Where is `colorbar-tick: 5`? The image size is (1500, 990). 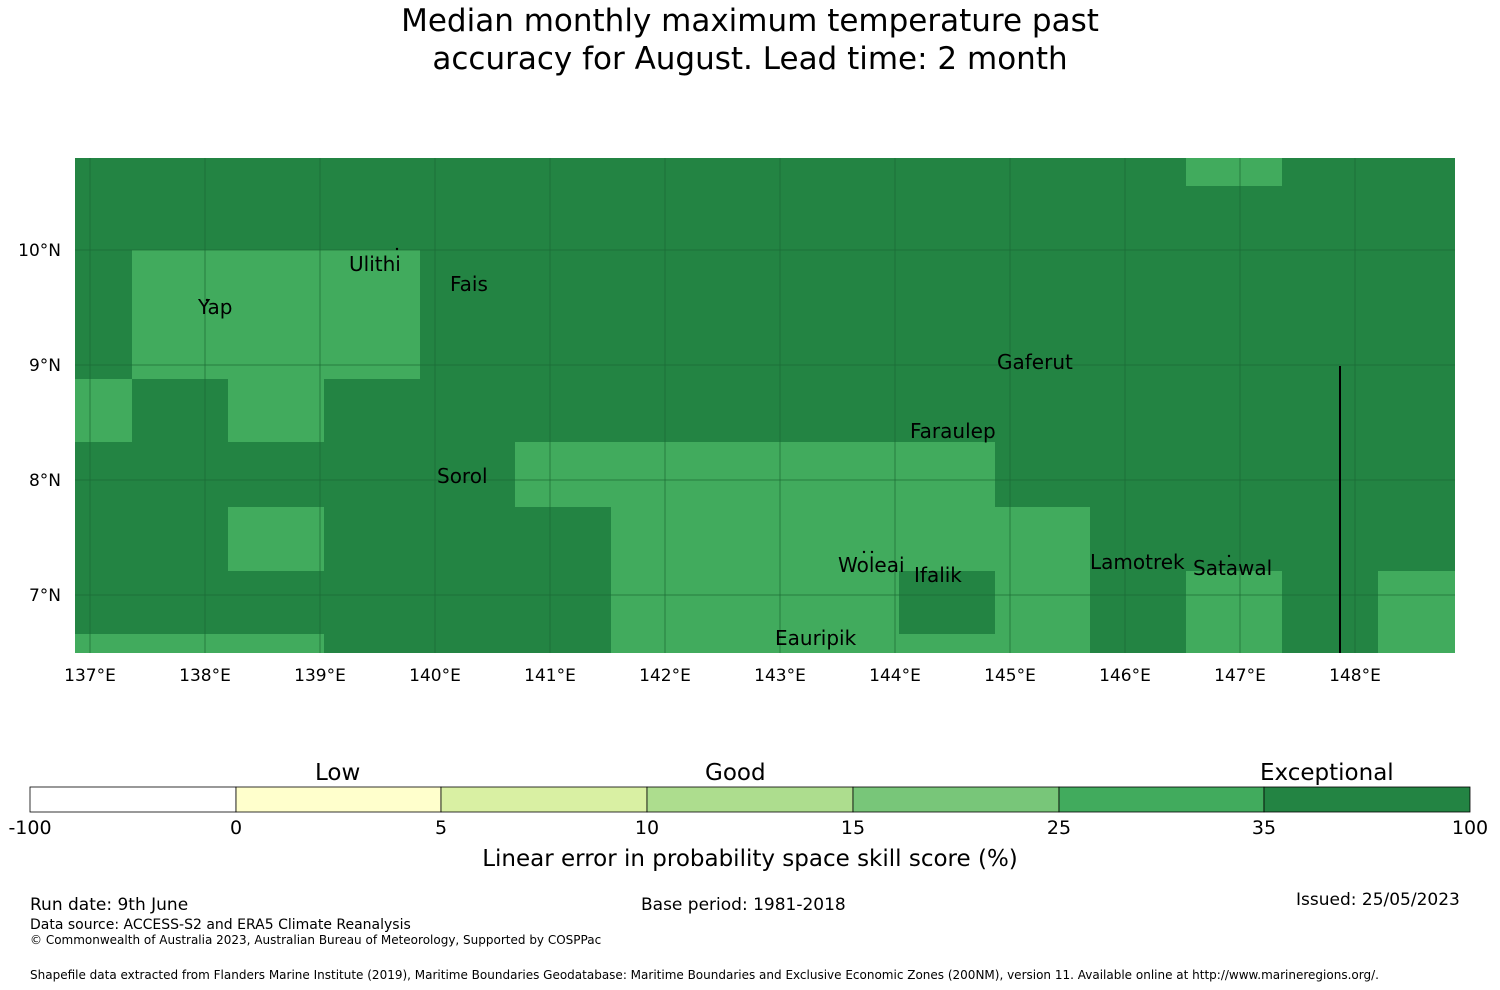 colorbar-tick: 5 is located at coordinates (441, 828).